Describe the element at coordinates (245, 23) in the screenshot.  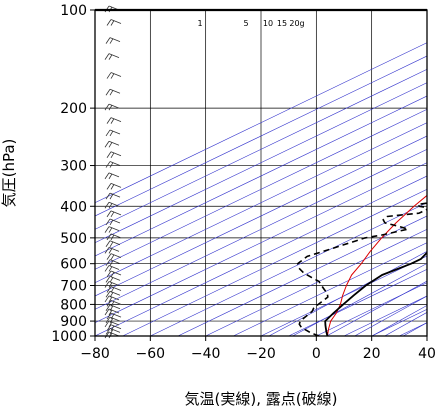
I see `mixing-ratio-label: 5` at that location.